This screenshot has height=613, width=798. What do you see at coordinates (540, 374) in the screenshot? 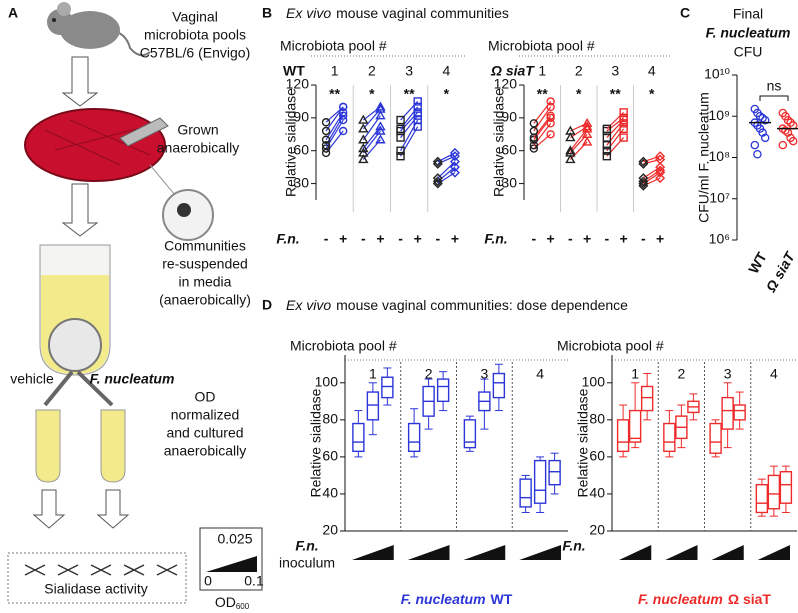
I see `x-tick-label: 4` at bounding box center [540, 374].